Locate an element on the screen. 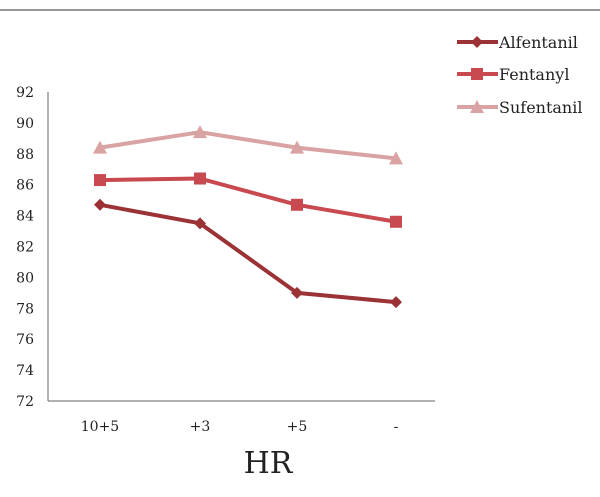 Image resolution: width=600 pixels, height=497 pixels. y-tick-label: 74 is located at coordinates (25, 371).